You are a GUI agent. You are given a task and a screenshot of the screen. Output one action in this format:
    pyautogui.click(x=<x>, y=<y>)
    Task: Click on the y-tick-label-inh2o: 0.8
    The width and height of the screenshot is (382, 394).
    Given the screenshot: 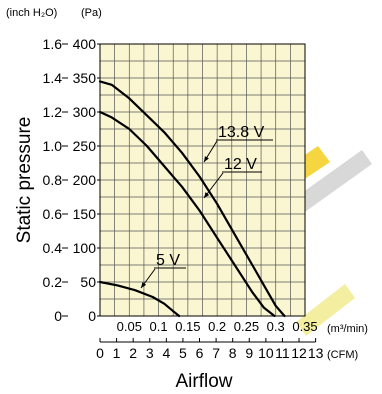 What is the action you would take?
    pyautogui.click(x=53, y=180)
    